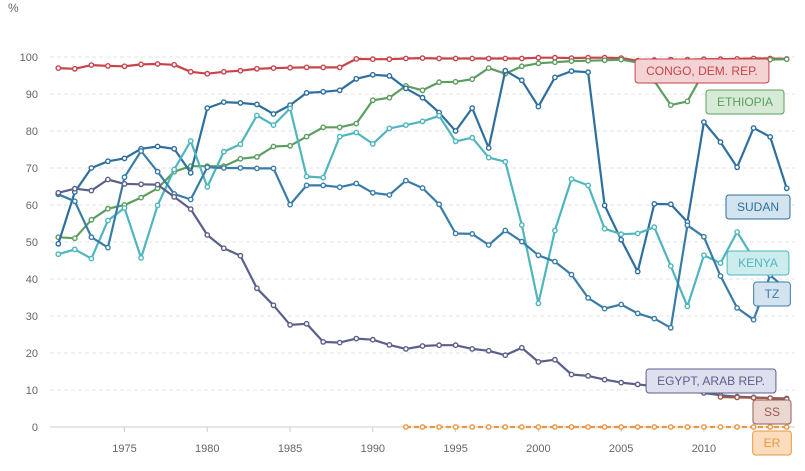  Describe the element at coordinates (29, 243) in the screenshot. I see `y-axis: 0 10 20 30 40 50 60 70 80 90 100` at that location.